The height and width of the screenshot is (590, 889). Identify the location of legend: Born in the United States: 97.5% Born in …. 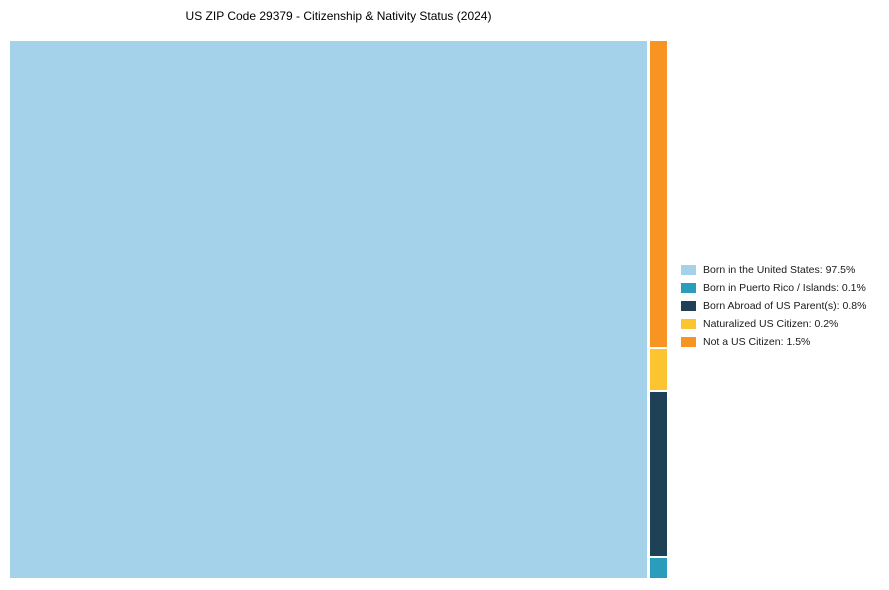
(774, 305).